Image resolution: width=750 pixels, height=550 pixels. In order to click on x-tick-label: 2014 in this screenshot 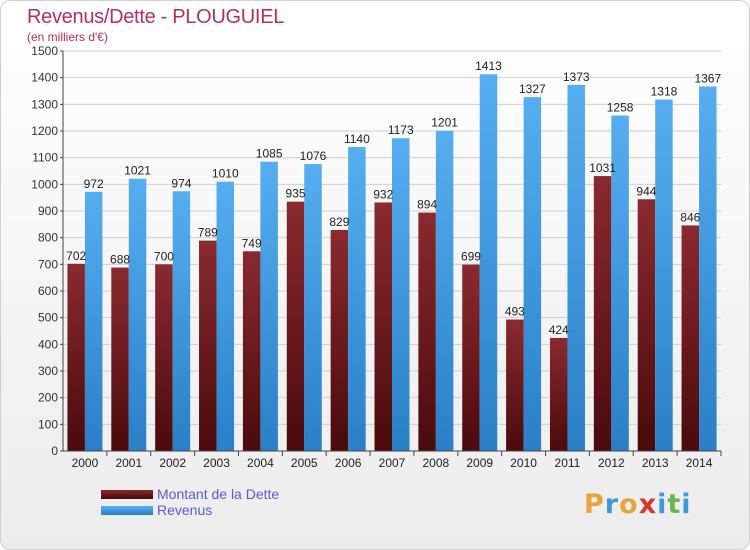, I will do `click(699, 463)`.